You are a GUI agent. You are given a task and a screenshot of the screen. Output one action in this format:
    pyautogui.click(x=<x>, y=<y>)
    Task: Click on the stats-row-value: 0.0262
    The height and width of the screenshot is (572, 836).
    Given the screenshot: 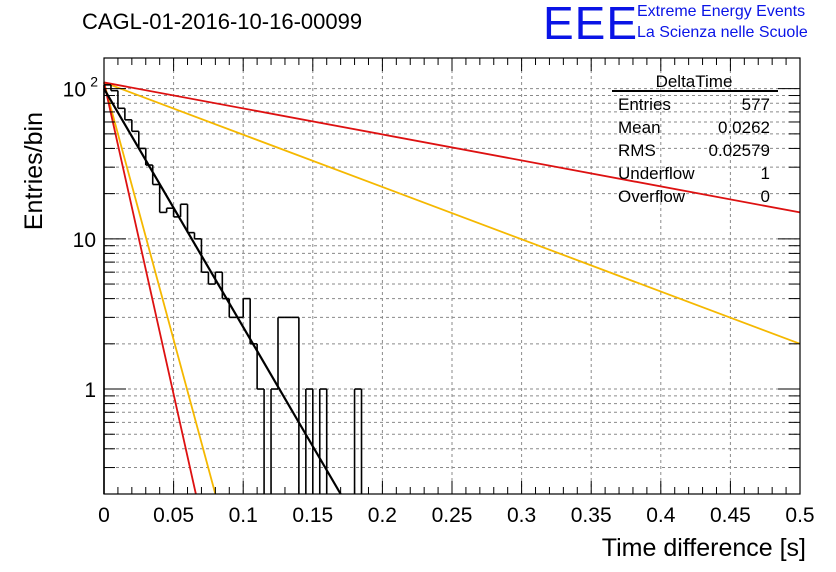 What is the action you would take?
    pyautogui.click(x=744, y=127)
    